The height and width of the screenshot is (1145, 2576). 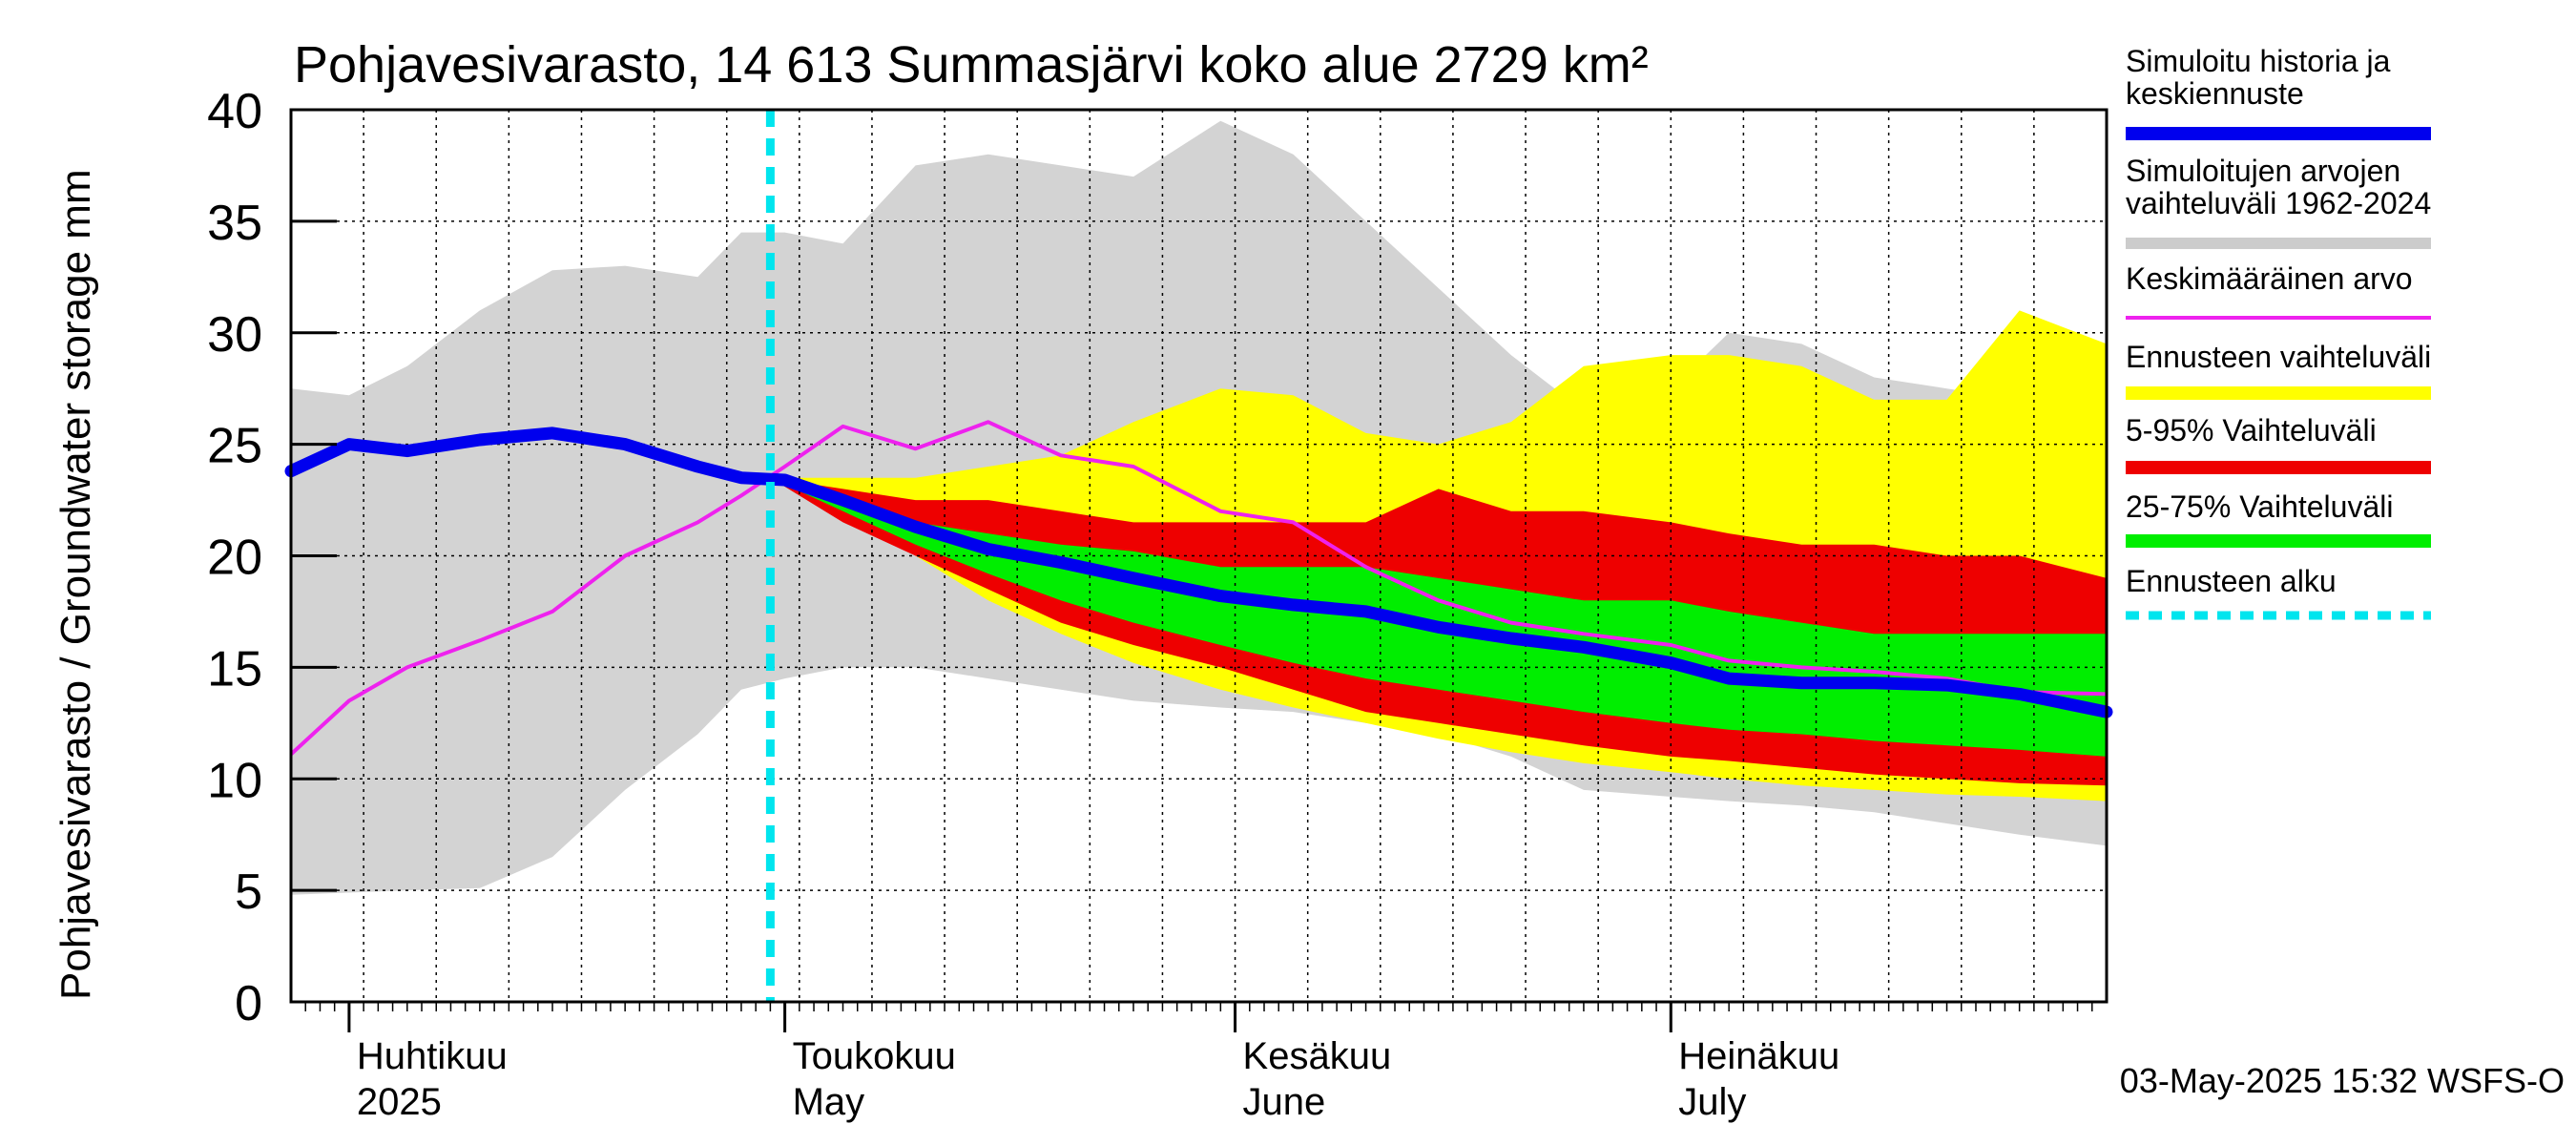 I want to click on legend-label: 5-95% Vaihteluväli, so click(x=2251, y=431).